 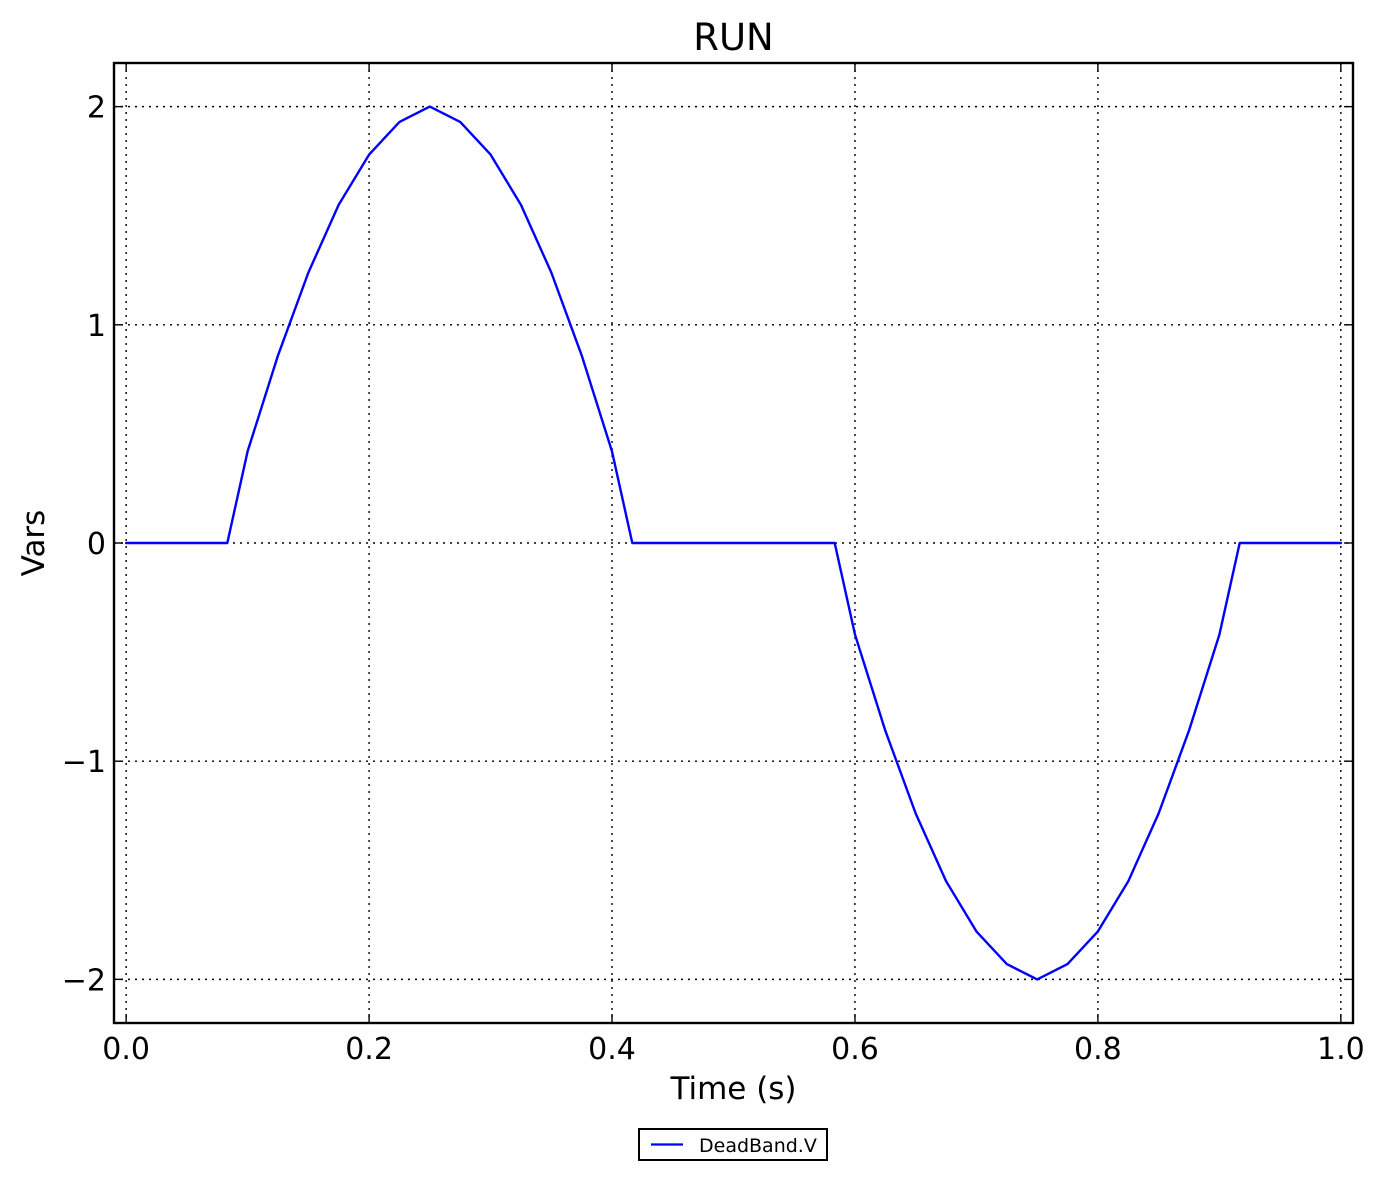 I want to click on x-tick-label: 0.4, so click(x=612, y=1049).